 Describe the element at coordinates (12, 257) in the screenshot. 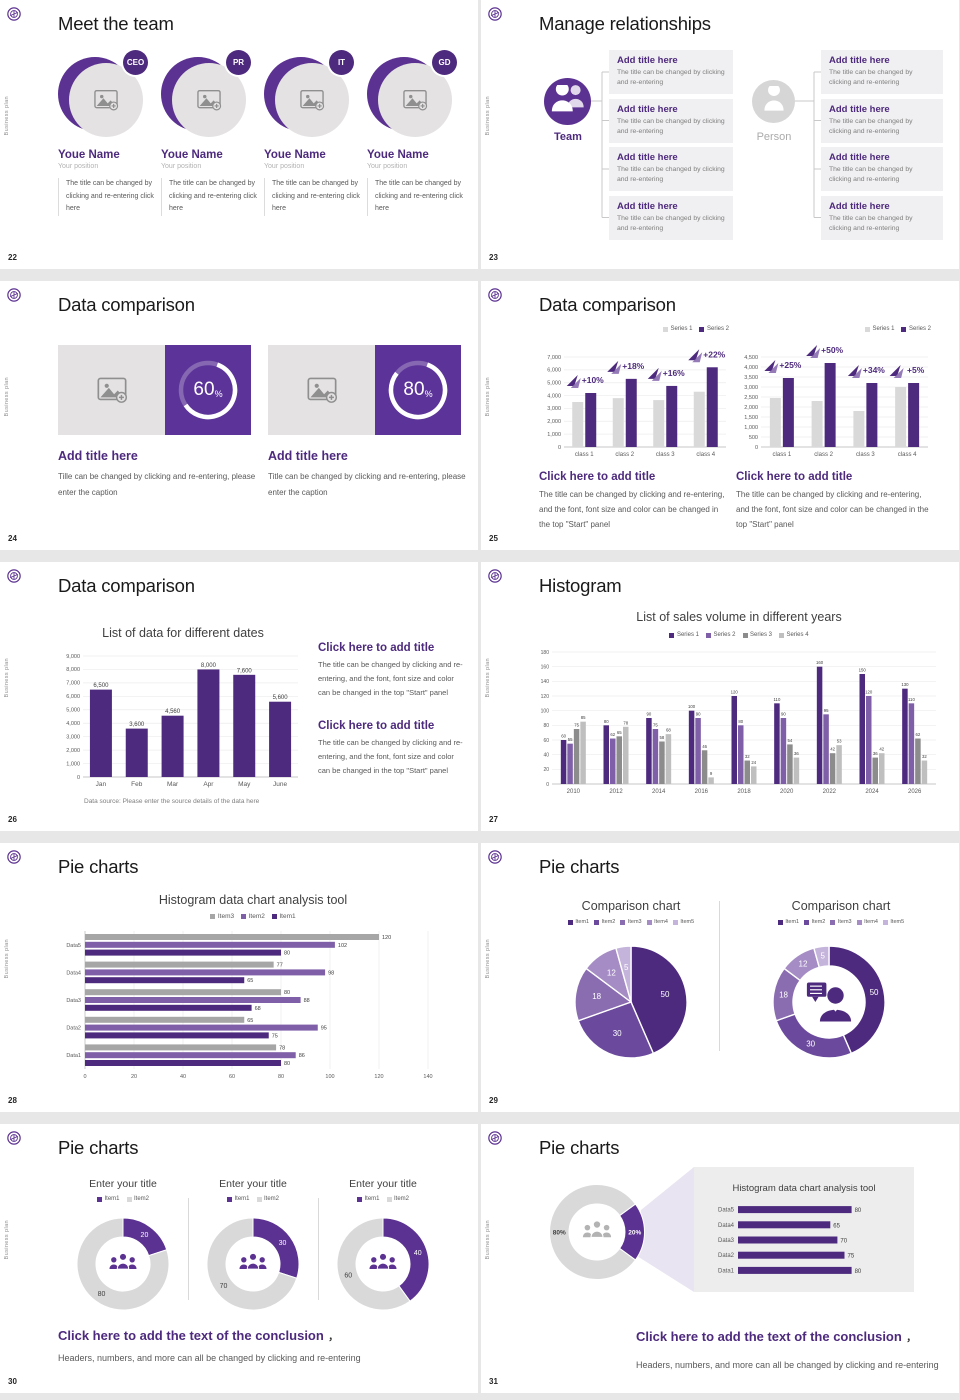

I see `page-number: 22` at that location.